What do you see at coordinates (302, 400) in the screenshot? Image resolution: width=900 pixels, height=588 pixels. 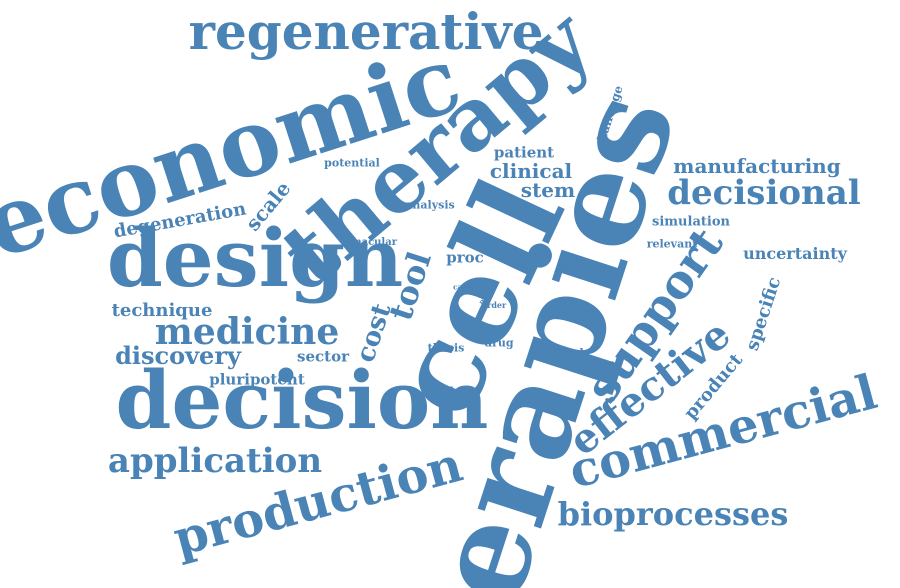 I see `word-decision: decision` at bounding box center [302, 400].